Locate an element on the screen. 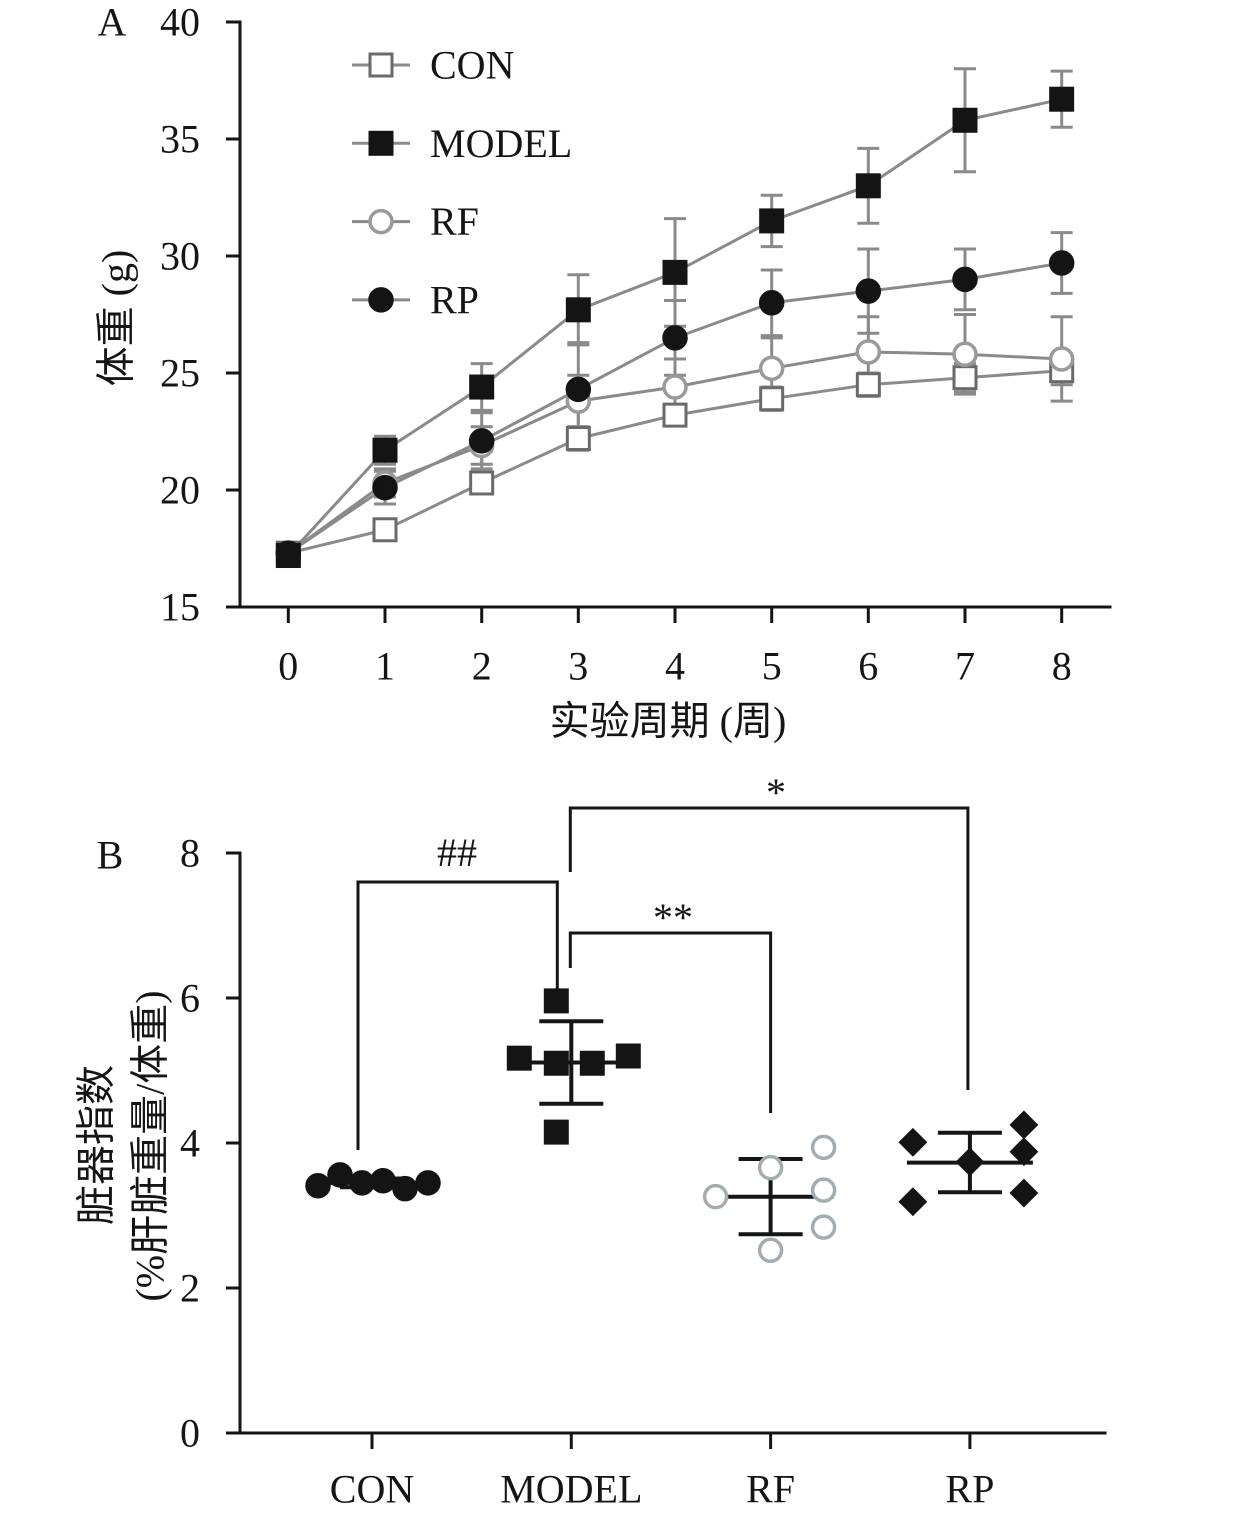 Image resolution: width=1260 pixels, height=1515 pixels. panel-a-x-tick-label: 7 is located at coordinates (965, 666).